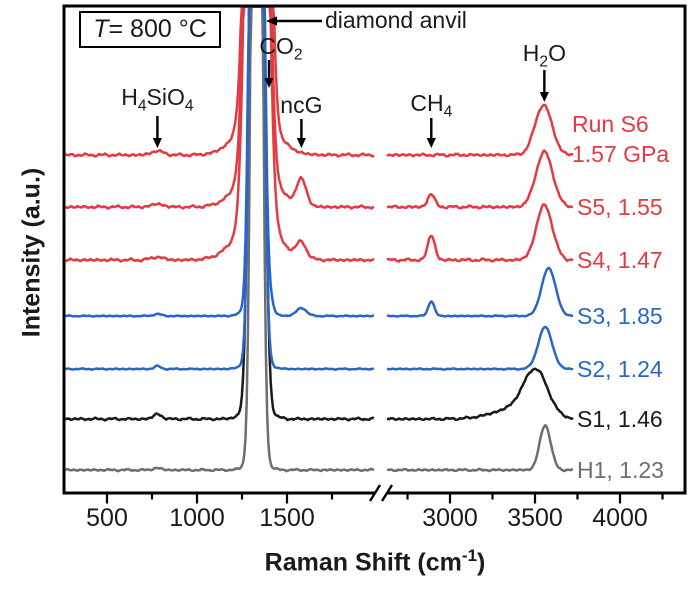 The image size is (693, 590). Describe the element at coordinates (301, 143) in the screenshot. I see `arrow-head-ncg` at that location.